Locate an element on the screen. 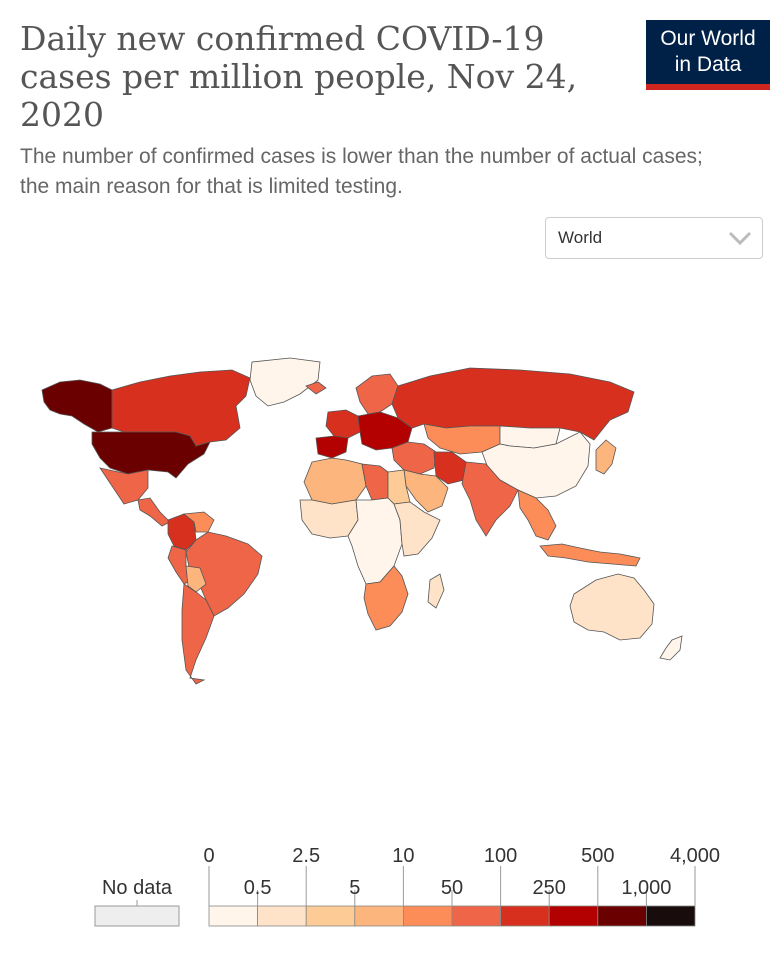 The image size is (776, 962). legend-label-8: 500 is located at coordinates (597, 856).